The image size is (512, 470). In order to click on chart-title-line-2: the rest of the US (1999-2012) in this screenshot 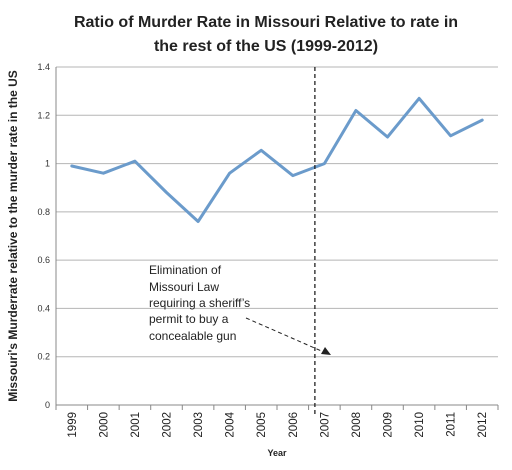, I will do `click(266, 46)`.